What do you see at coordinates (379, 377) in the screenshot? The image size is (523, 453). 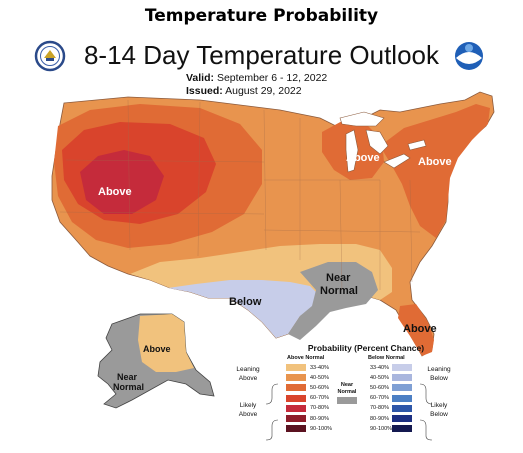 I see `legend-below-bin-label: 40-50%` at bounding box center [379, 377].